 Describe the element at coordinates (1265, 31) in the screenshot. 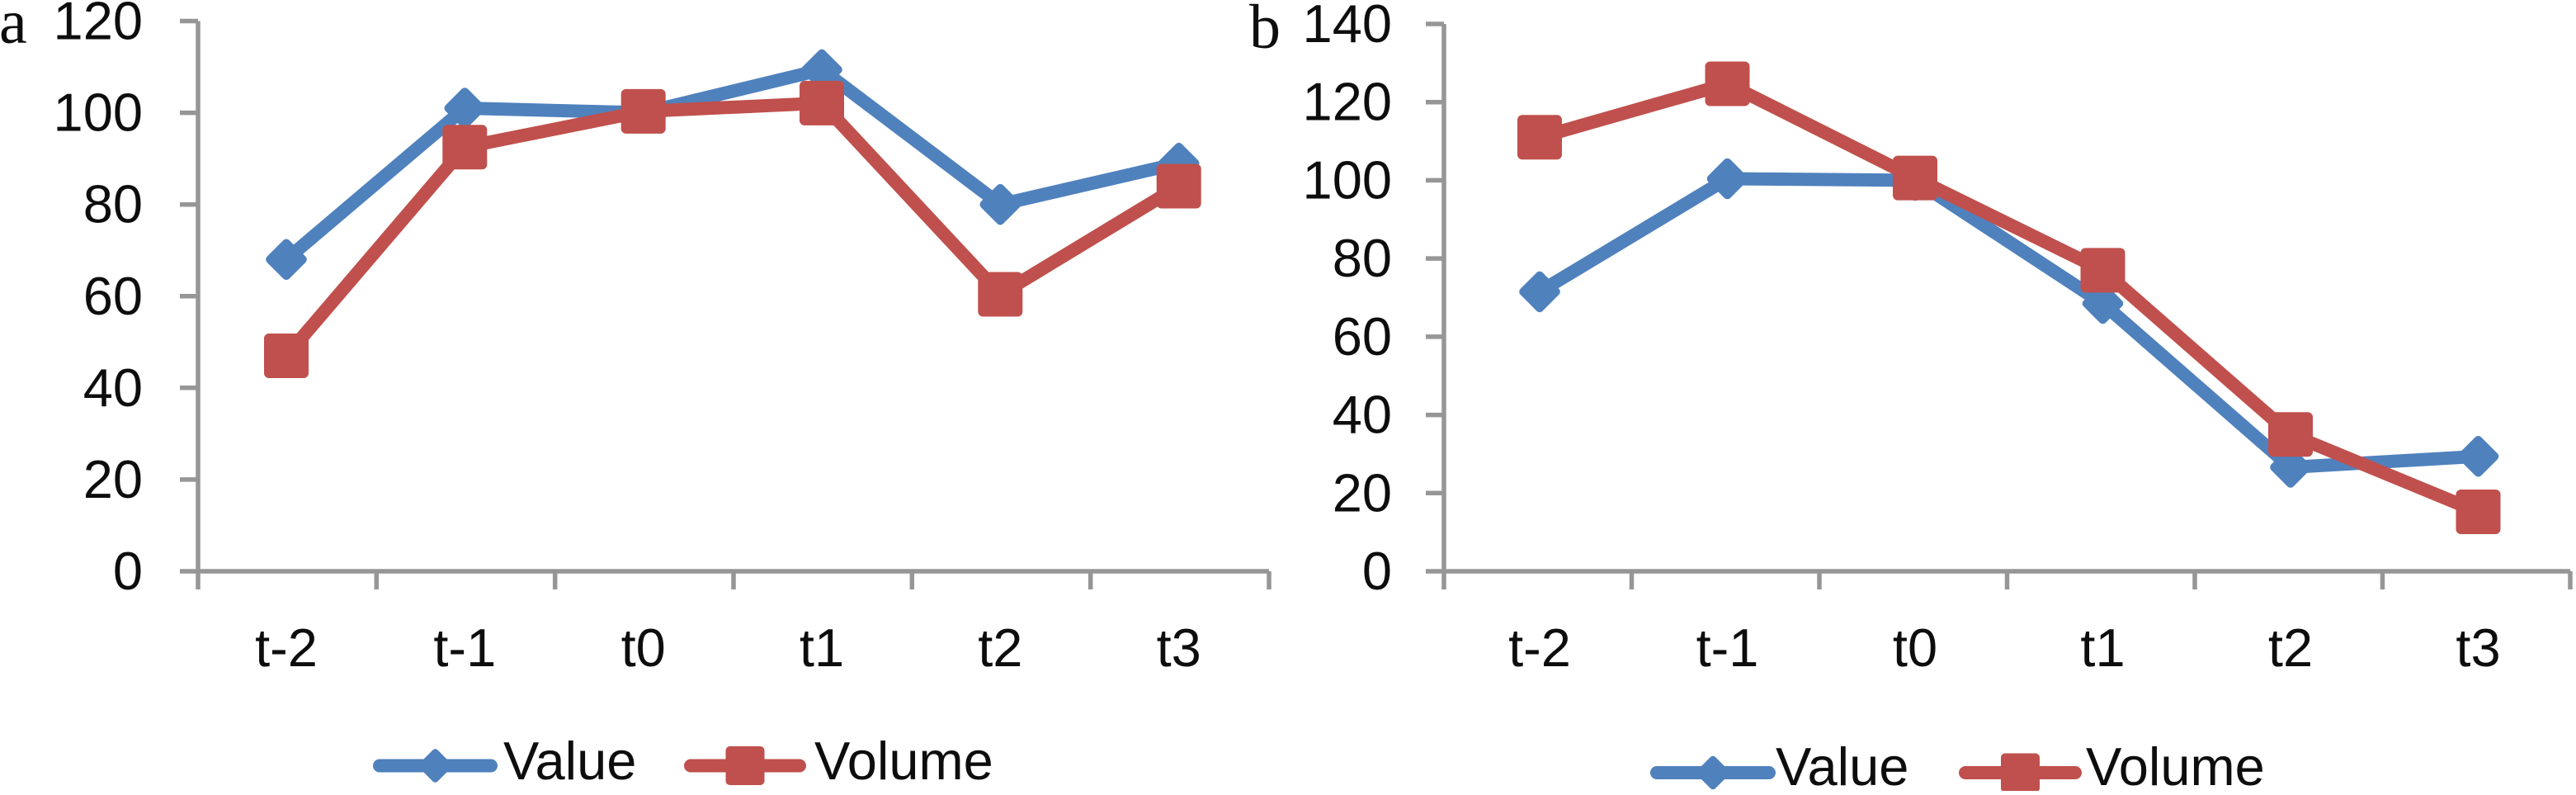

I see `svg-text: b` at that location.